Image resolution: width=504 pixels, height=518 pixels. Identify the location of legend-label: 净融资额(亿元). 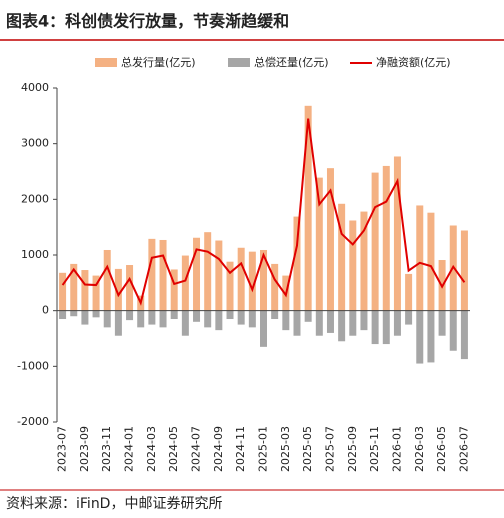
(413, 62).